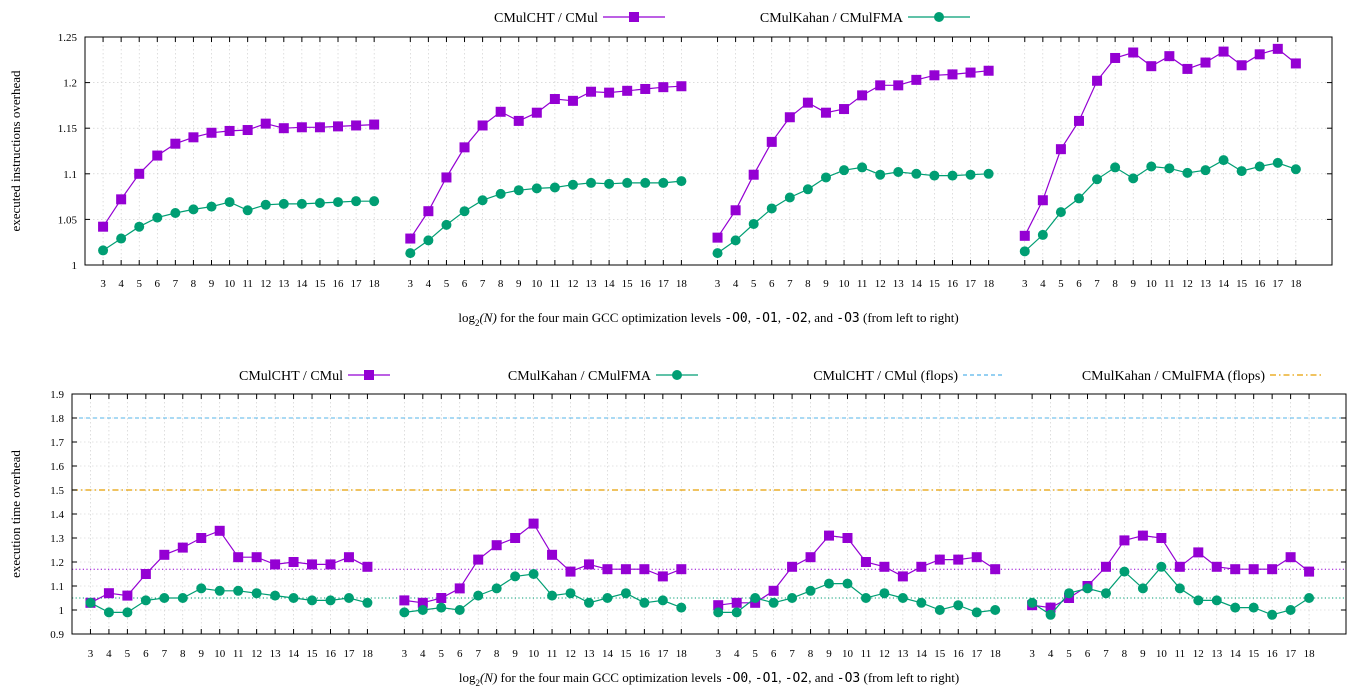 The image size is (1364, 694). I want to click on legend-label: CMulCHT / CMul (flops), so click(885, 376).